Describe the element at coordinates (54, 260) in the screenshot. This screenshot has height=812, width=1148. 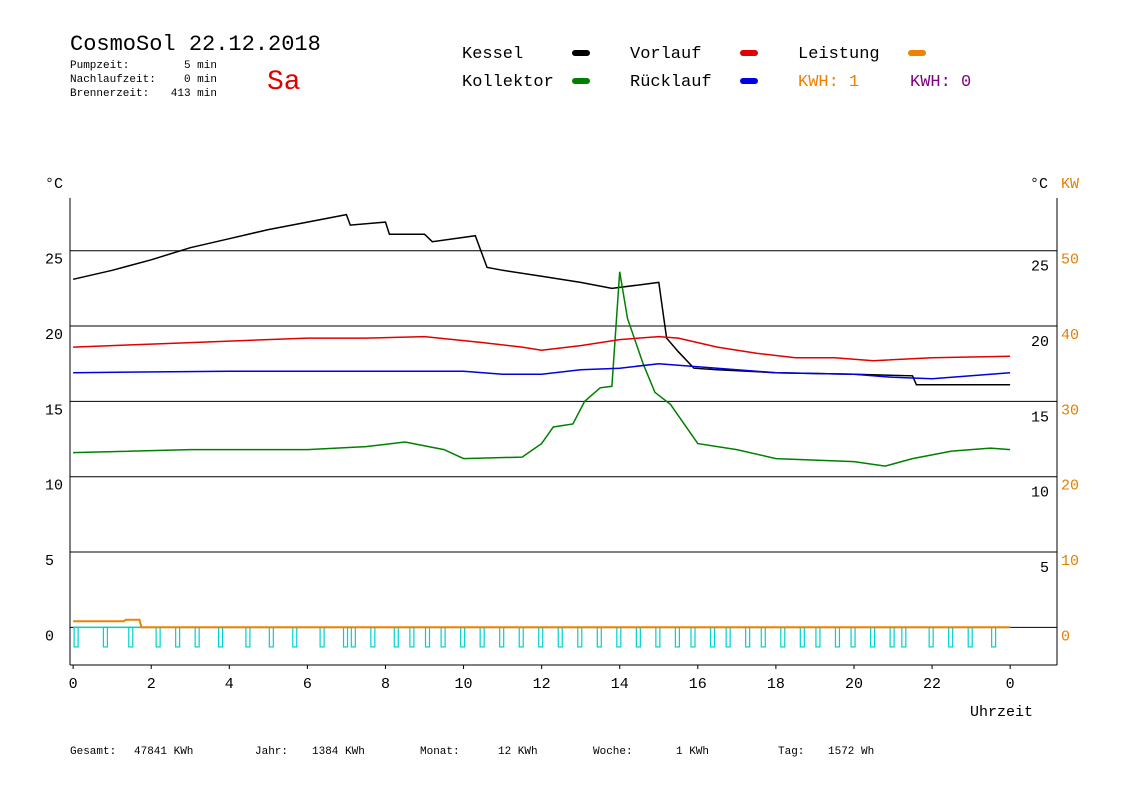
I see `y-tick-label: 25` at that location.